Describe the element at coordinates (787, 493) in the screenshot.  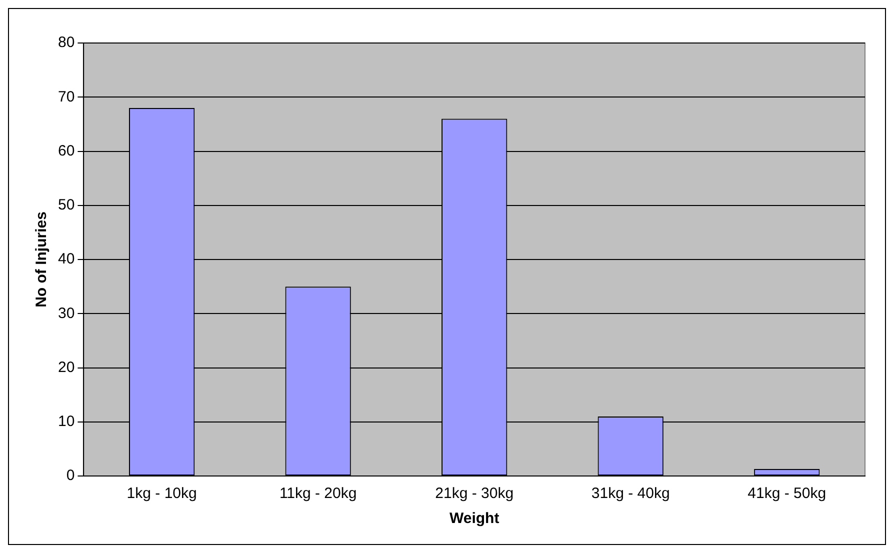
I see `x-tick-label: 41kg - 50kg` at that location.